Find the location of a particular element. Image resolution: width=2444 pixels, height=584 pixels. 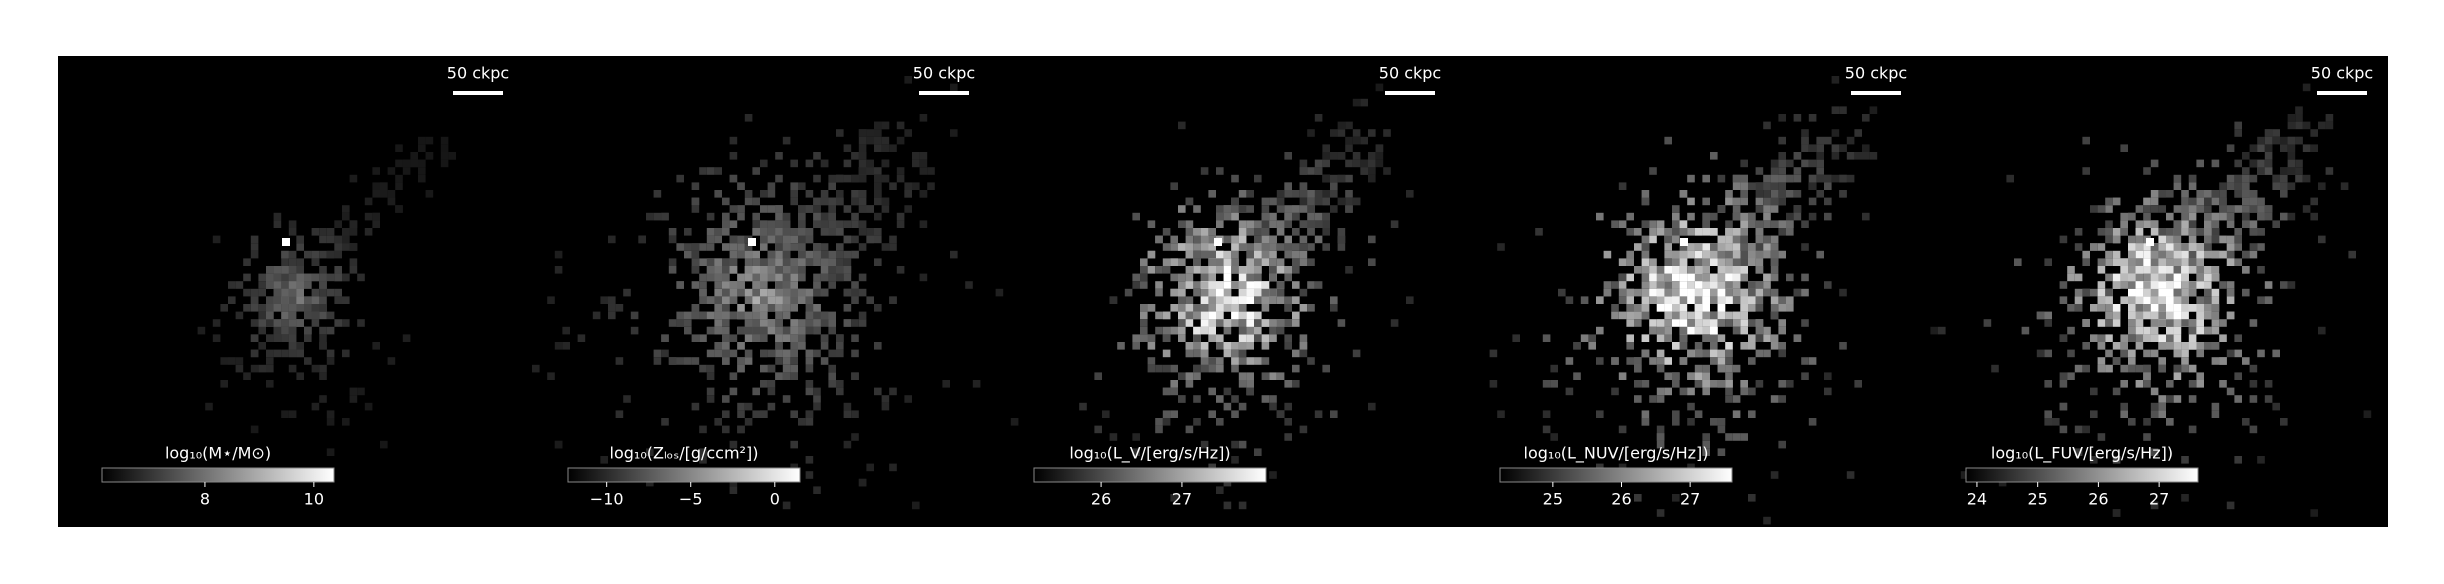

colorbar-label: log₁₀(Zₗₒₛ/[g/ccm²]) is located at coordinates (684, 453).